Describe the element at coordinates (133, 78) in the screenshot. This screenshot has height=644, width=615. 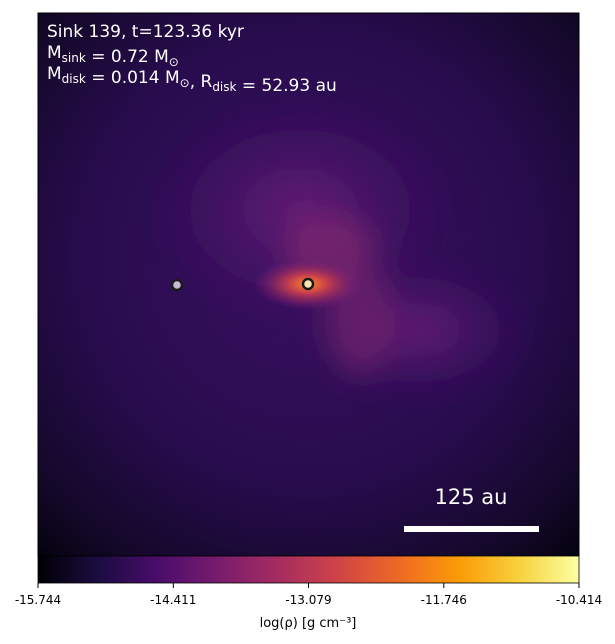
I see `annotation-text: = 0.014 M` at that location.